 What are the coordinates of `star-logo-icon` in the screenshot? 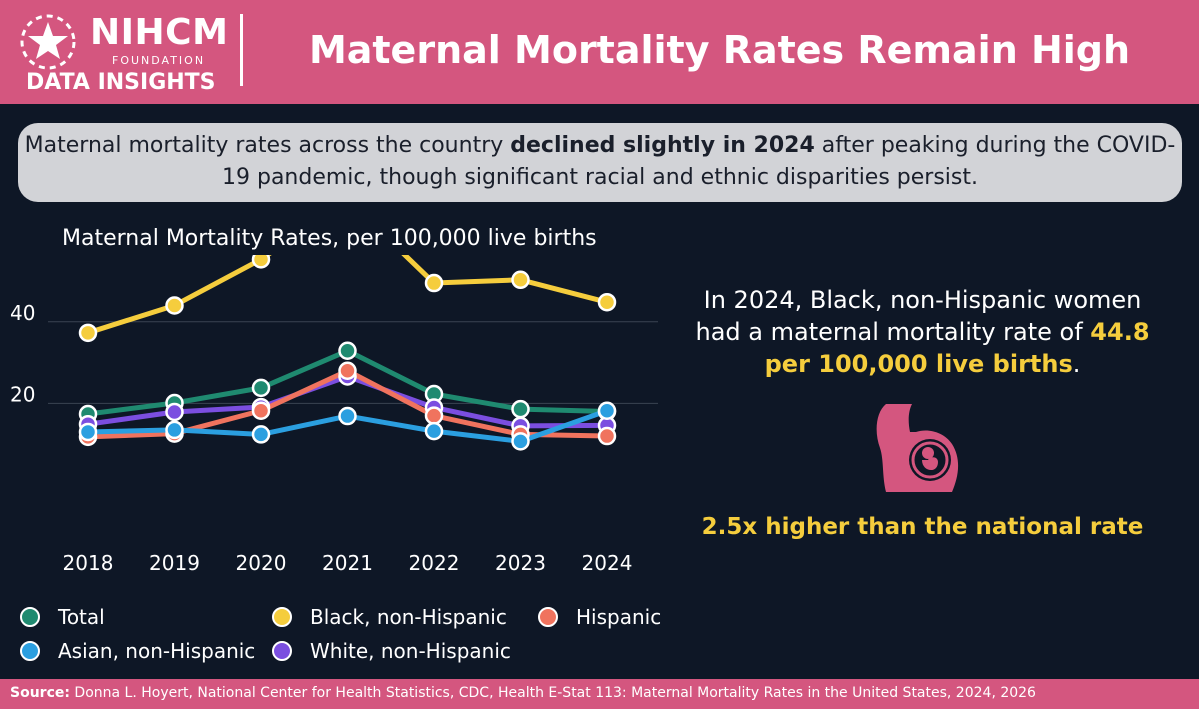 It's located at (48, 42).